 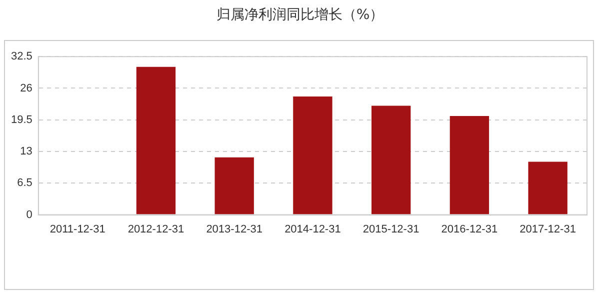 I want to click on y-tick-label: 32.5, so click(x=21, y=56).